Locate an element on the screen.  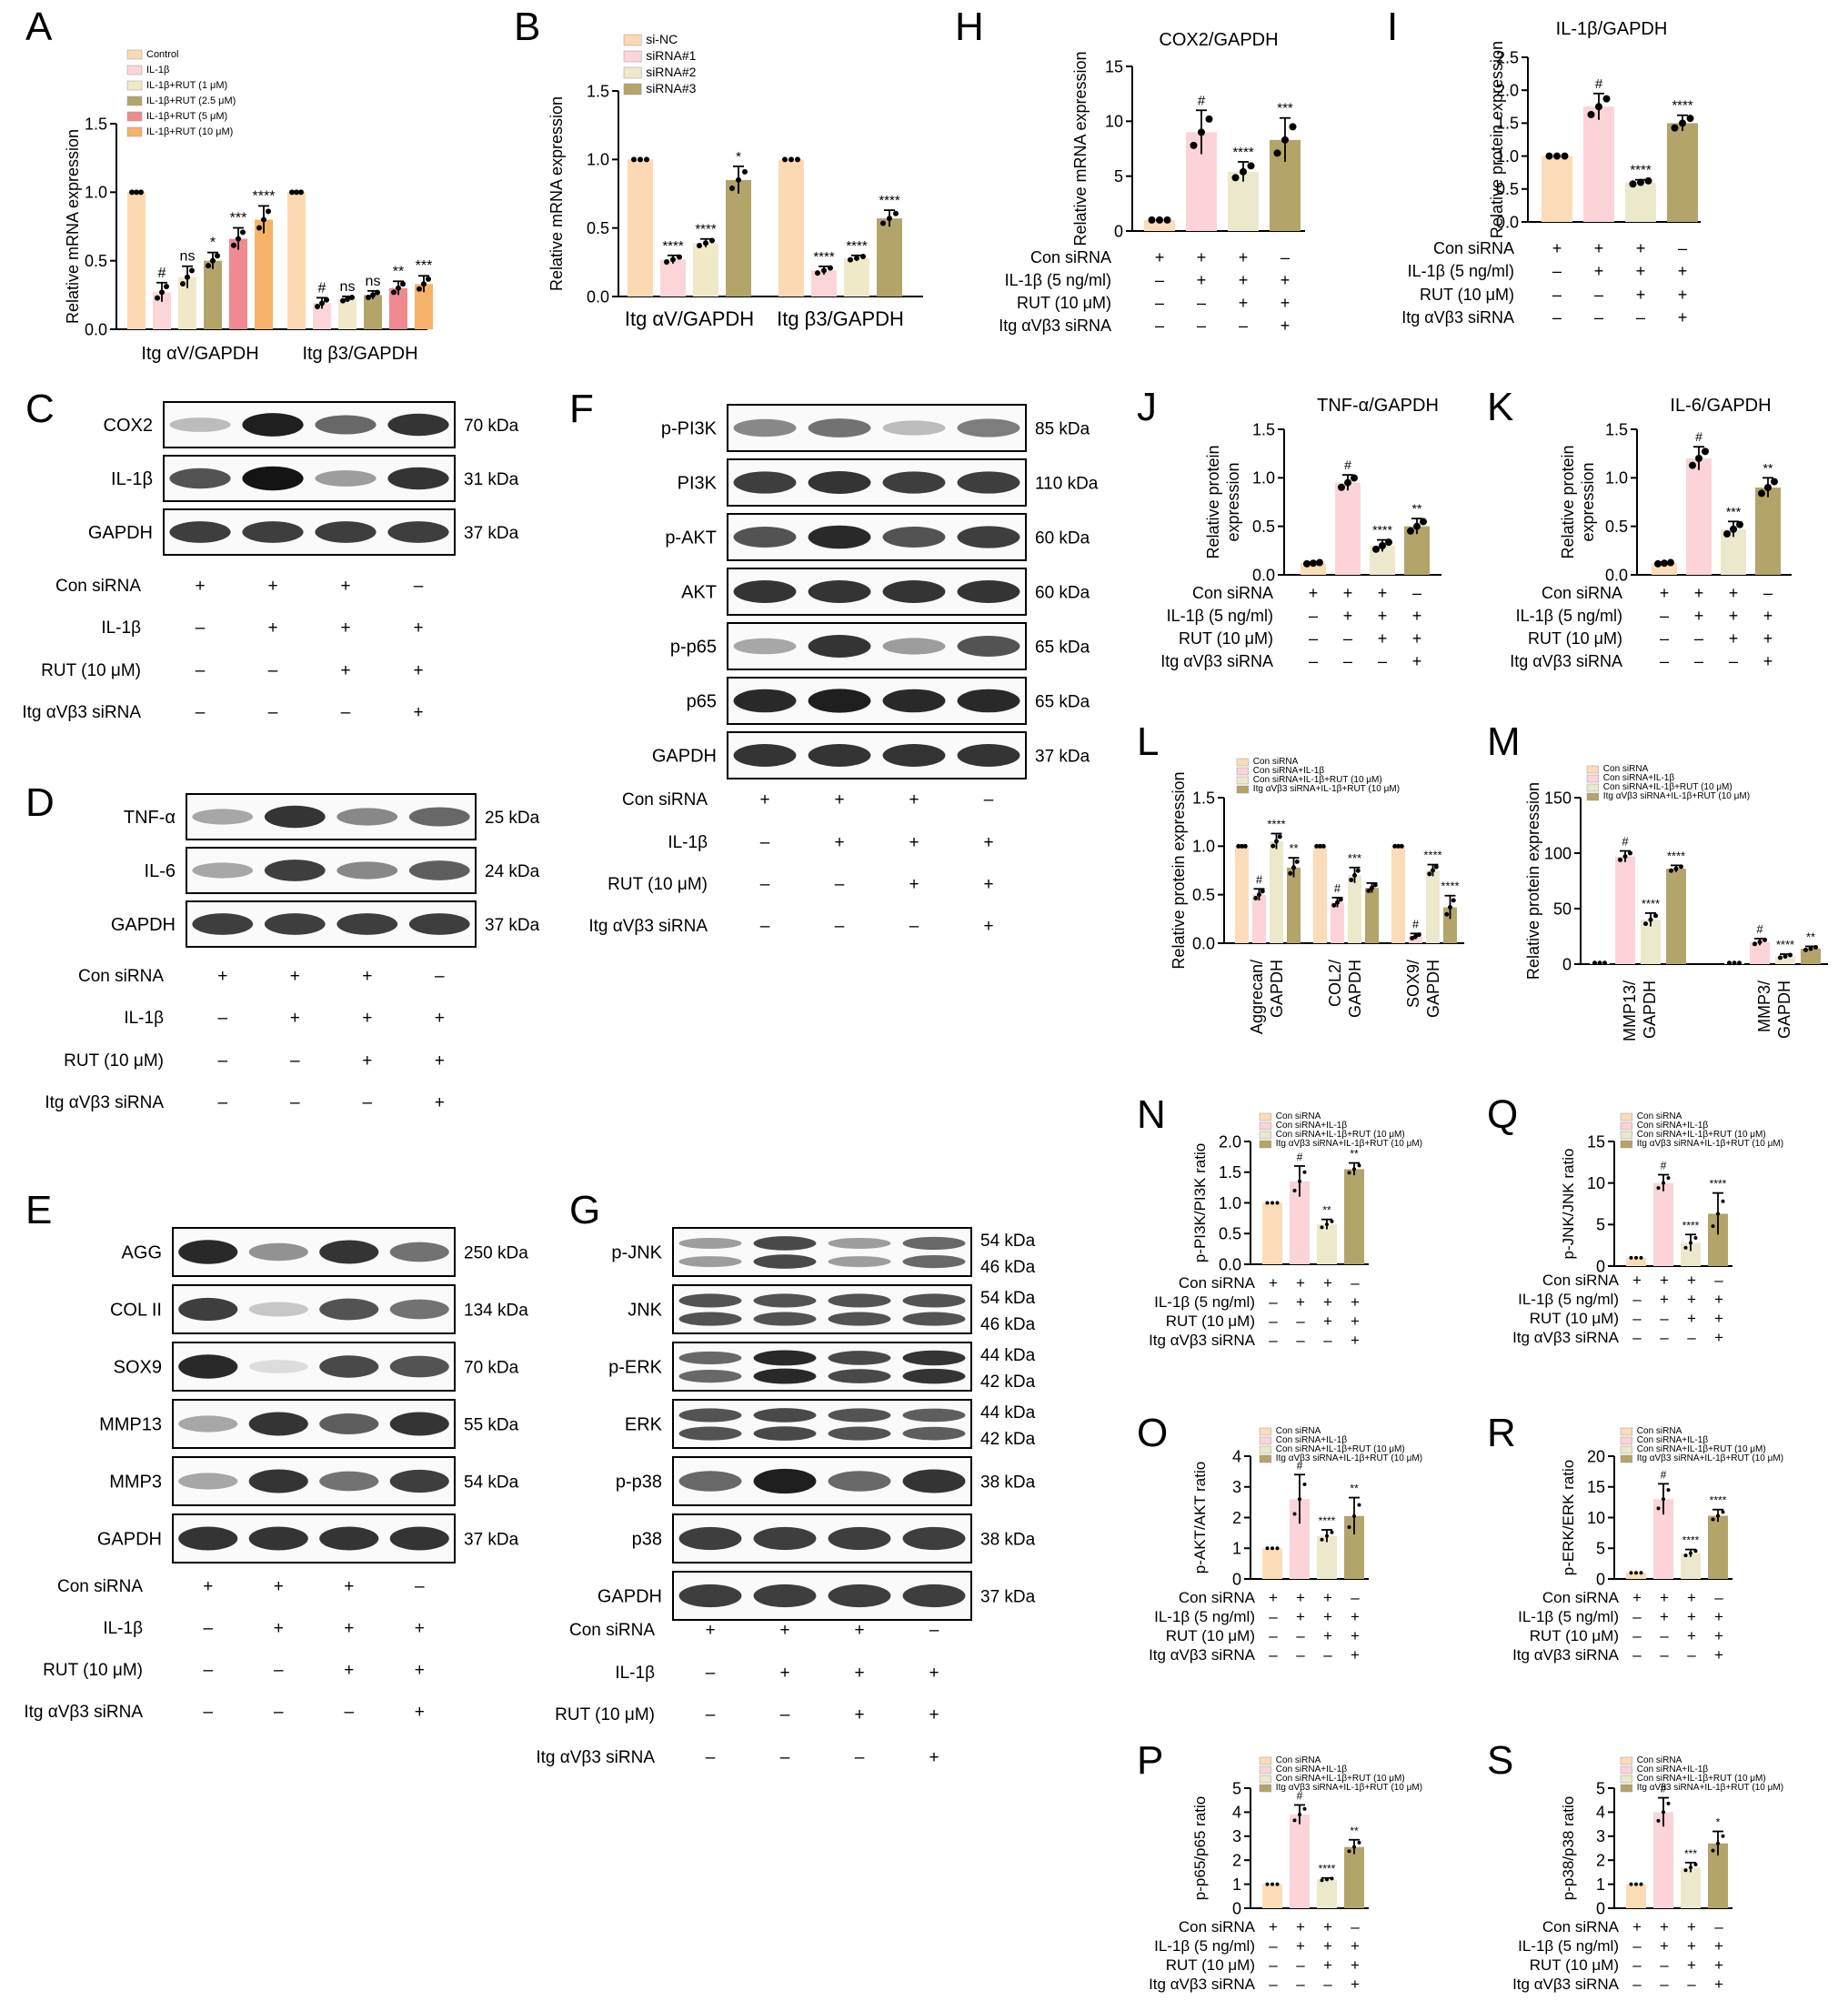
treatment-sign-R: – is located at coordinates (1665, 1655).